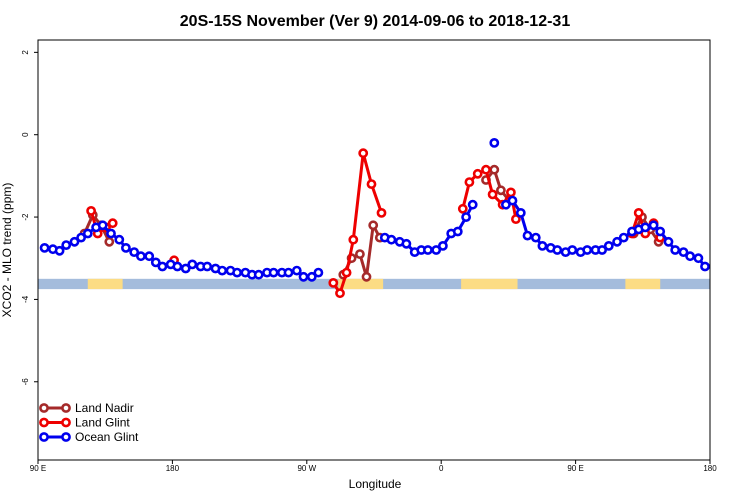  I want to click on legend-label-land-glint: Land Glint, so click(102, 423).